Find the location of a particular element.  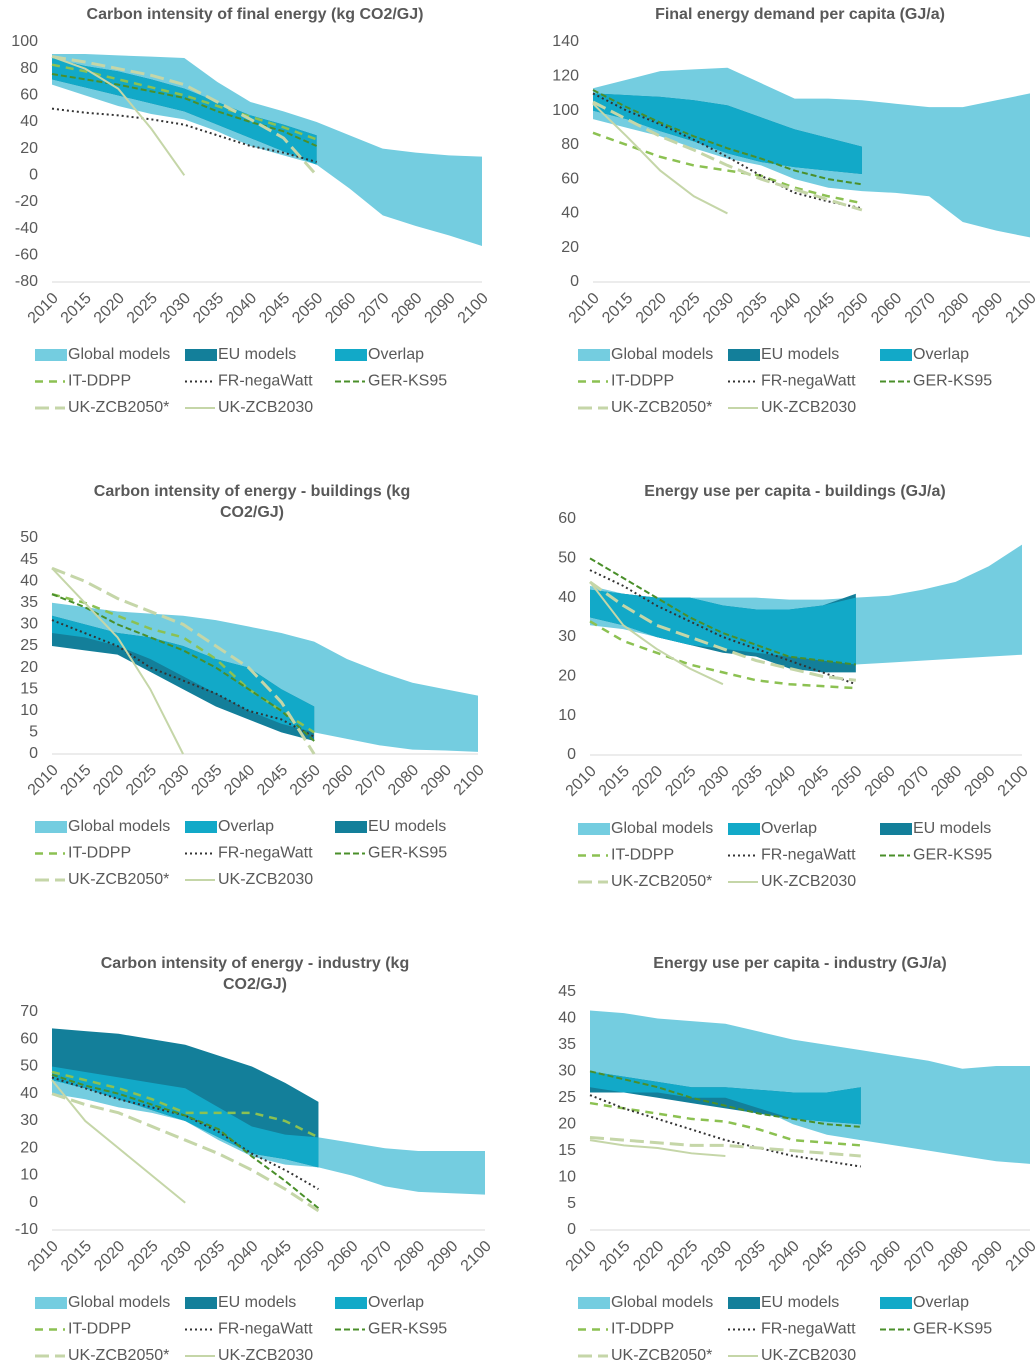

y-tick-label: -80 is located at coordinates (26, 281).